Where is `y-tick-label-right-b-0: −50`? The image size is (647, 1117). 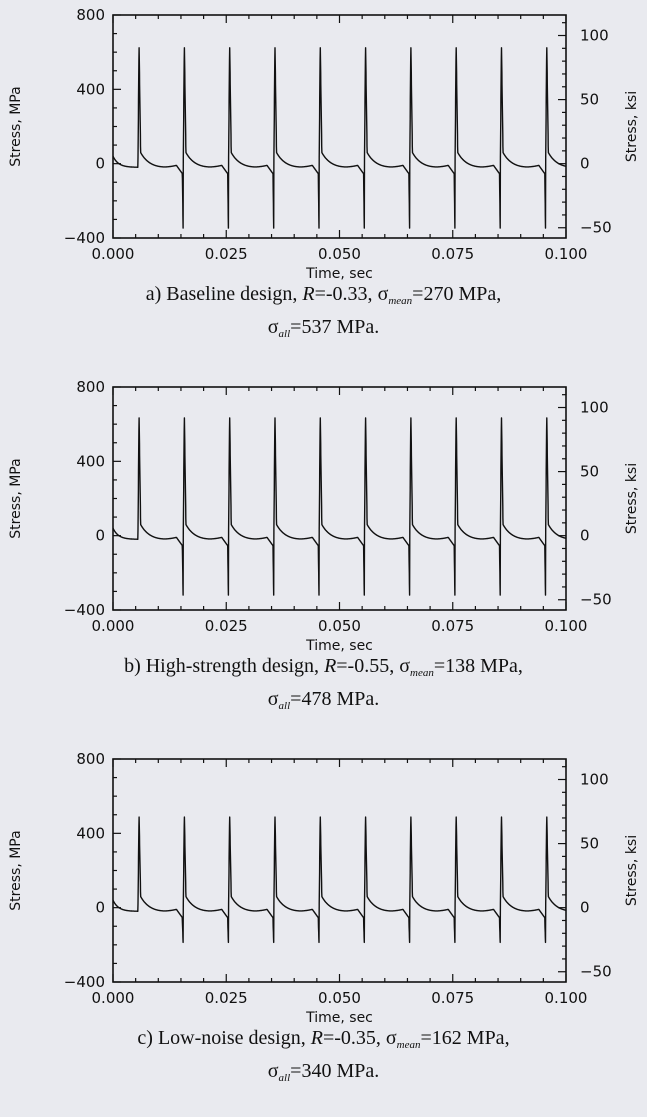
y-tick-label-right-b-0: −50 is located at coordinates (596, 600).